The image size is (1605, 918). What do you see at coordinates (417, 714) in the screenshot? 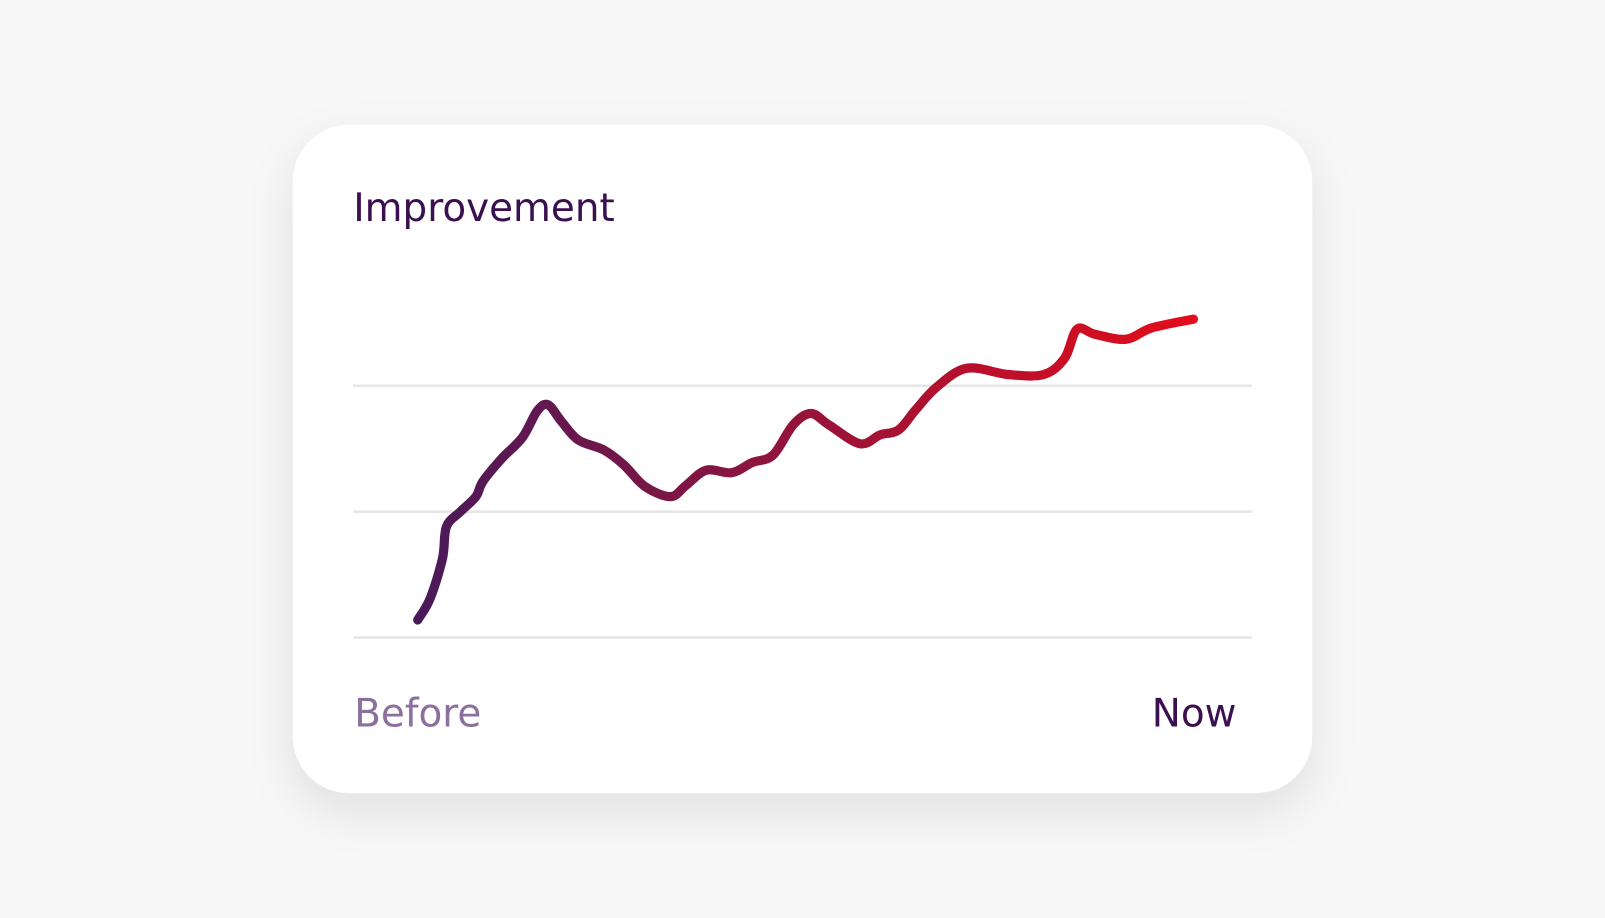
I see `start-label: Before` at bounding box center [417, 714].